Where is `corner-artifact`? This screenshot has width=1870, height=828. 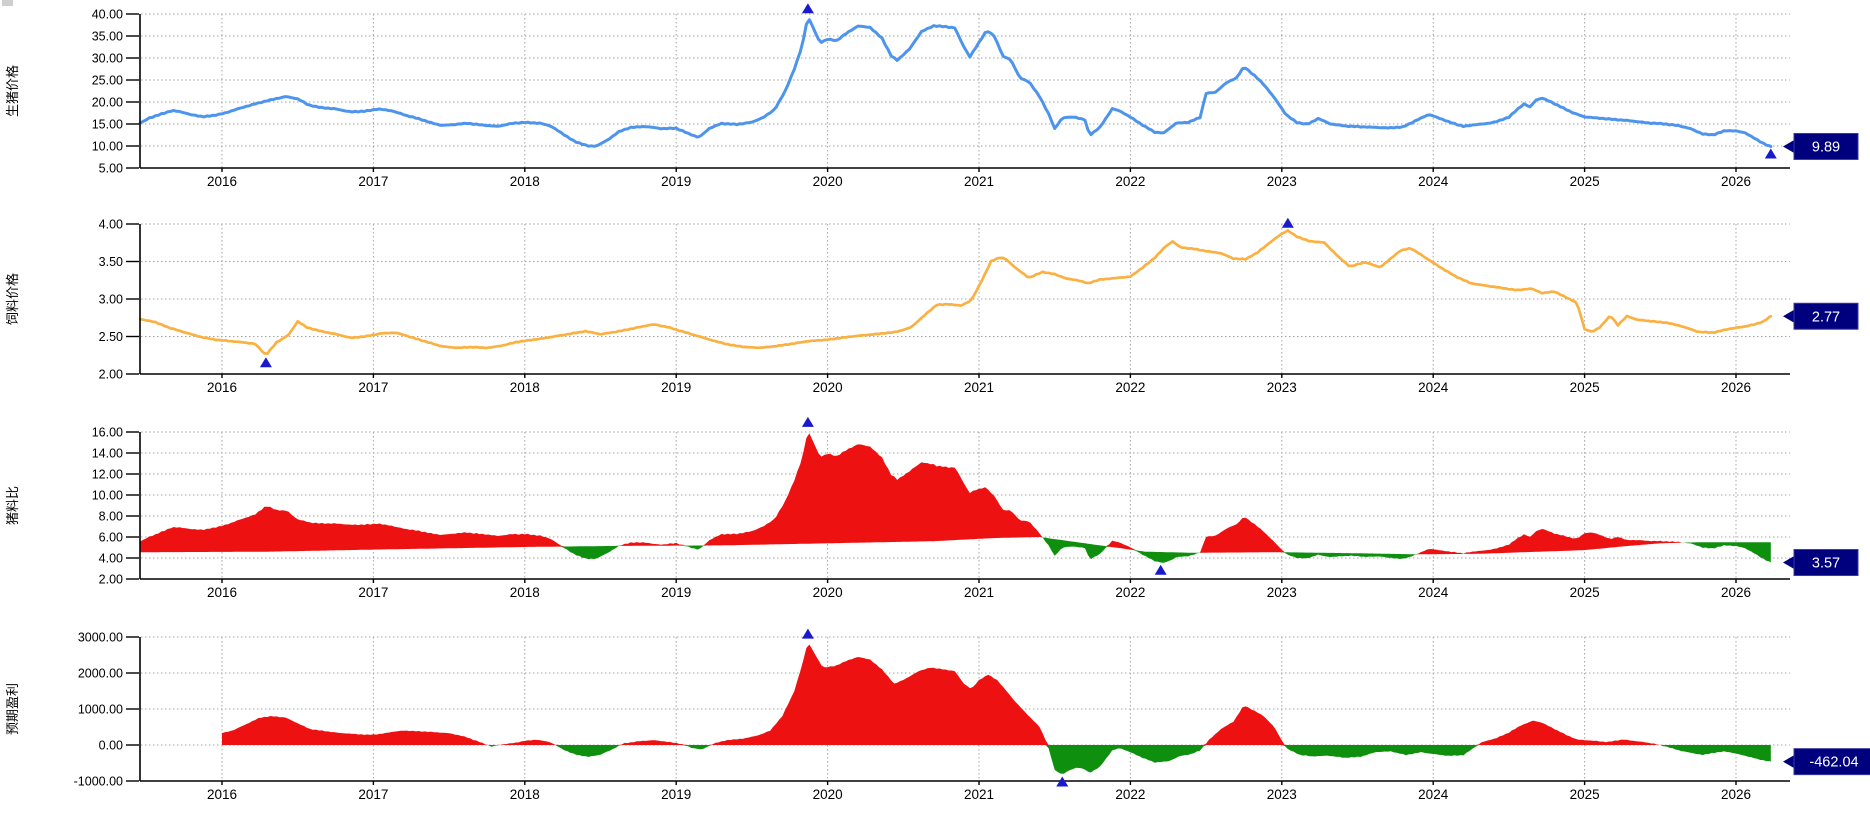 corner-artifact is located at coordinates (7, 3).